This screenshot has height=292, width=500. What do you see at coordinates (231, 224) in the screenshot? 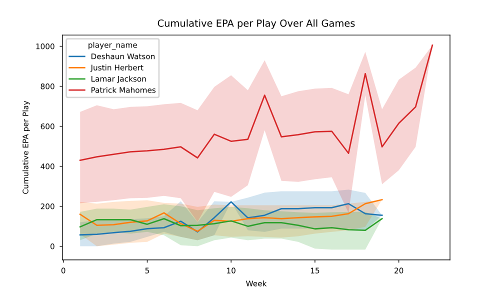
I see `line-series` at bounding box center [231, 224].